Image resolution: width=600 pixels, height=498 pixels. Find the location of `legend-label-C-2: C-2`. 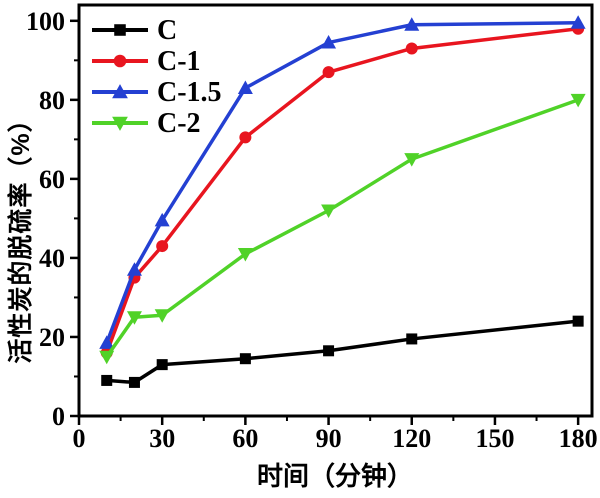

legend-label-C-2: C-2 is located at coordinates (179, 123).